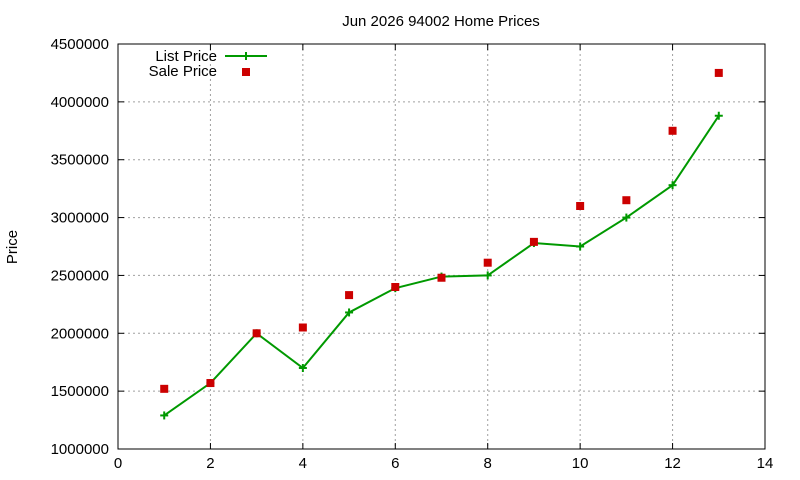  Describe the element at coordinates (395, 463) in the screenshot. I see `x-tick-label: 6` at that location.